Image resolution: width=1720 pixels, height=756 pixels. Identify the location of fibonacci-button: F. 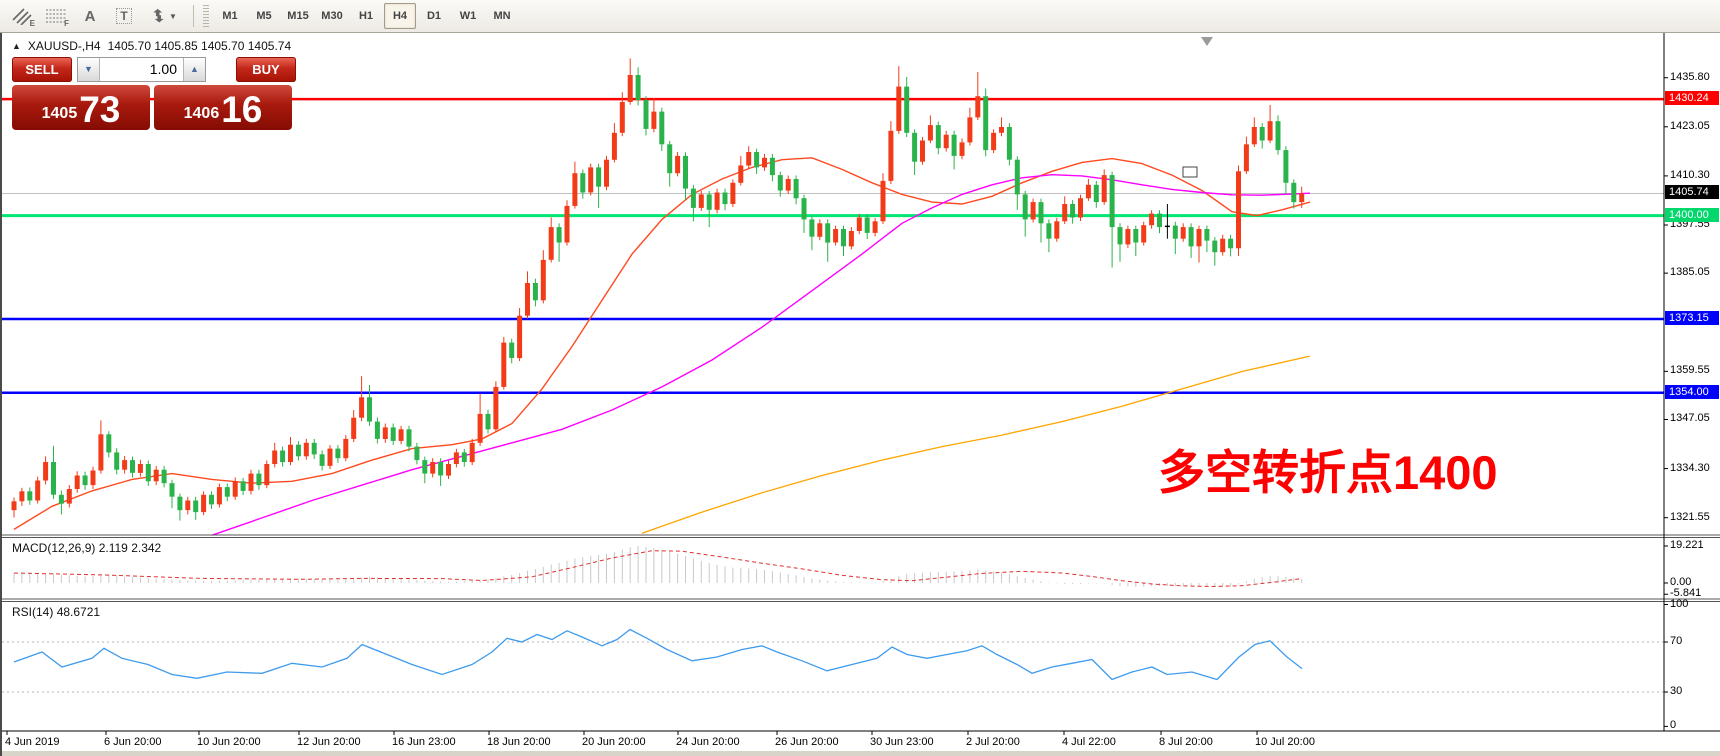
(56, 16).